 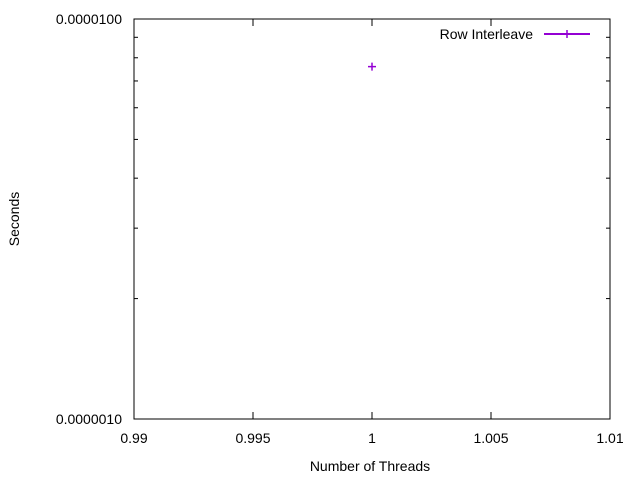 I want to click on y-tick-label: 0.0000010, so click(x=89, y=419).